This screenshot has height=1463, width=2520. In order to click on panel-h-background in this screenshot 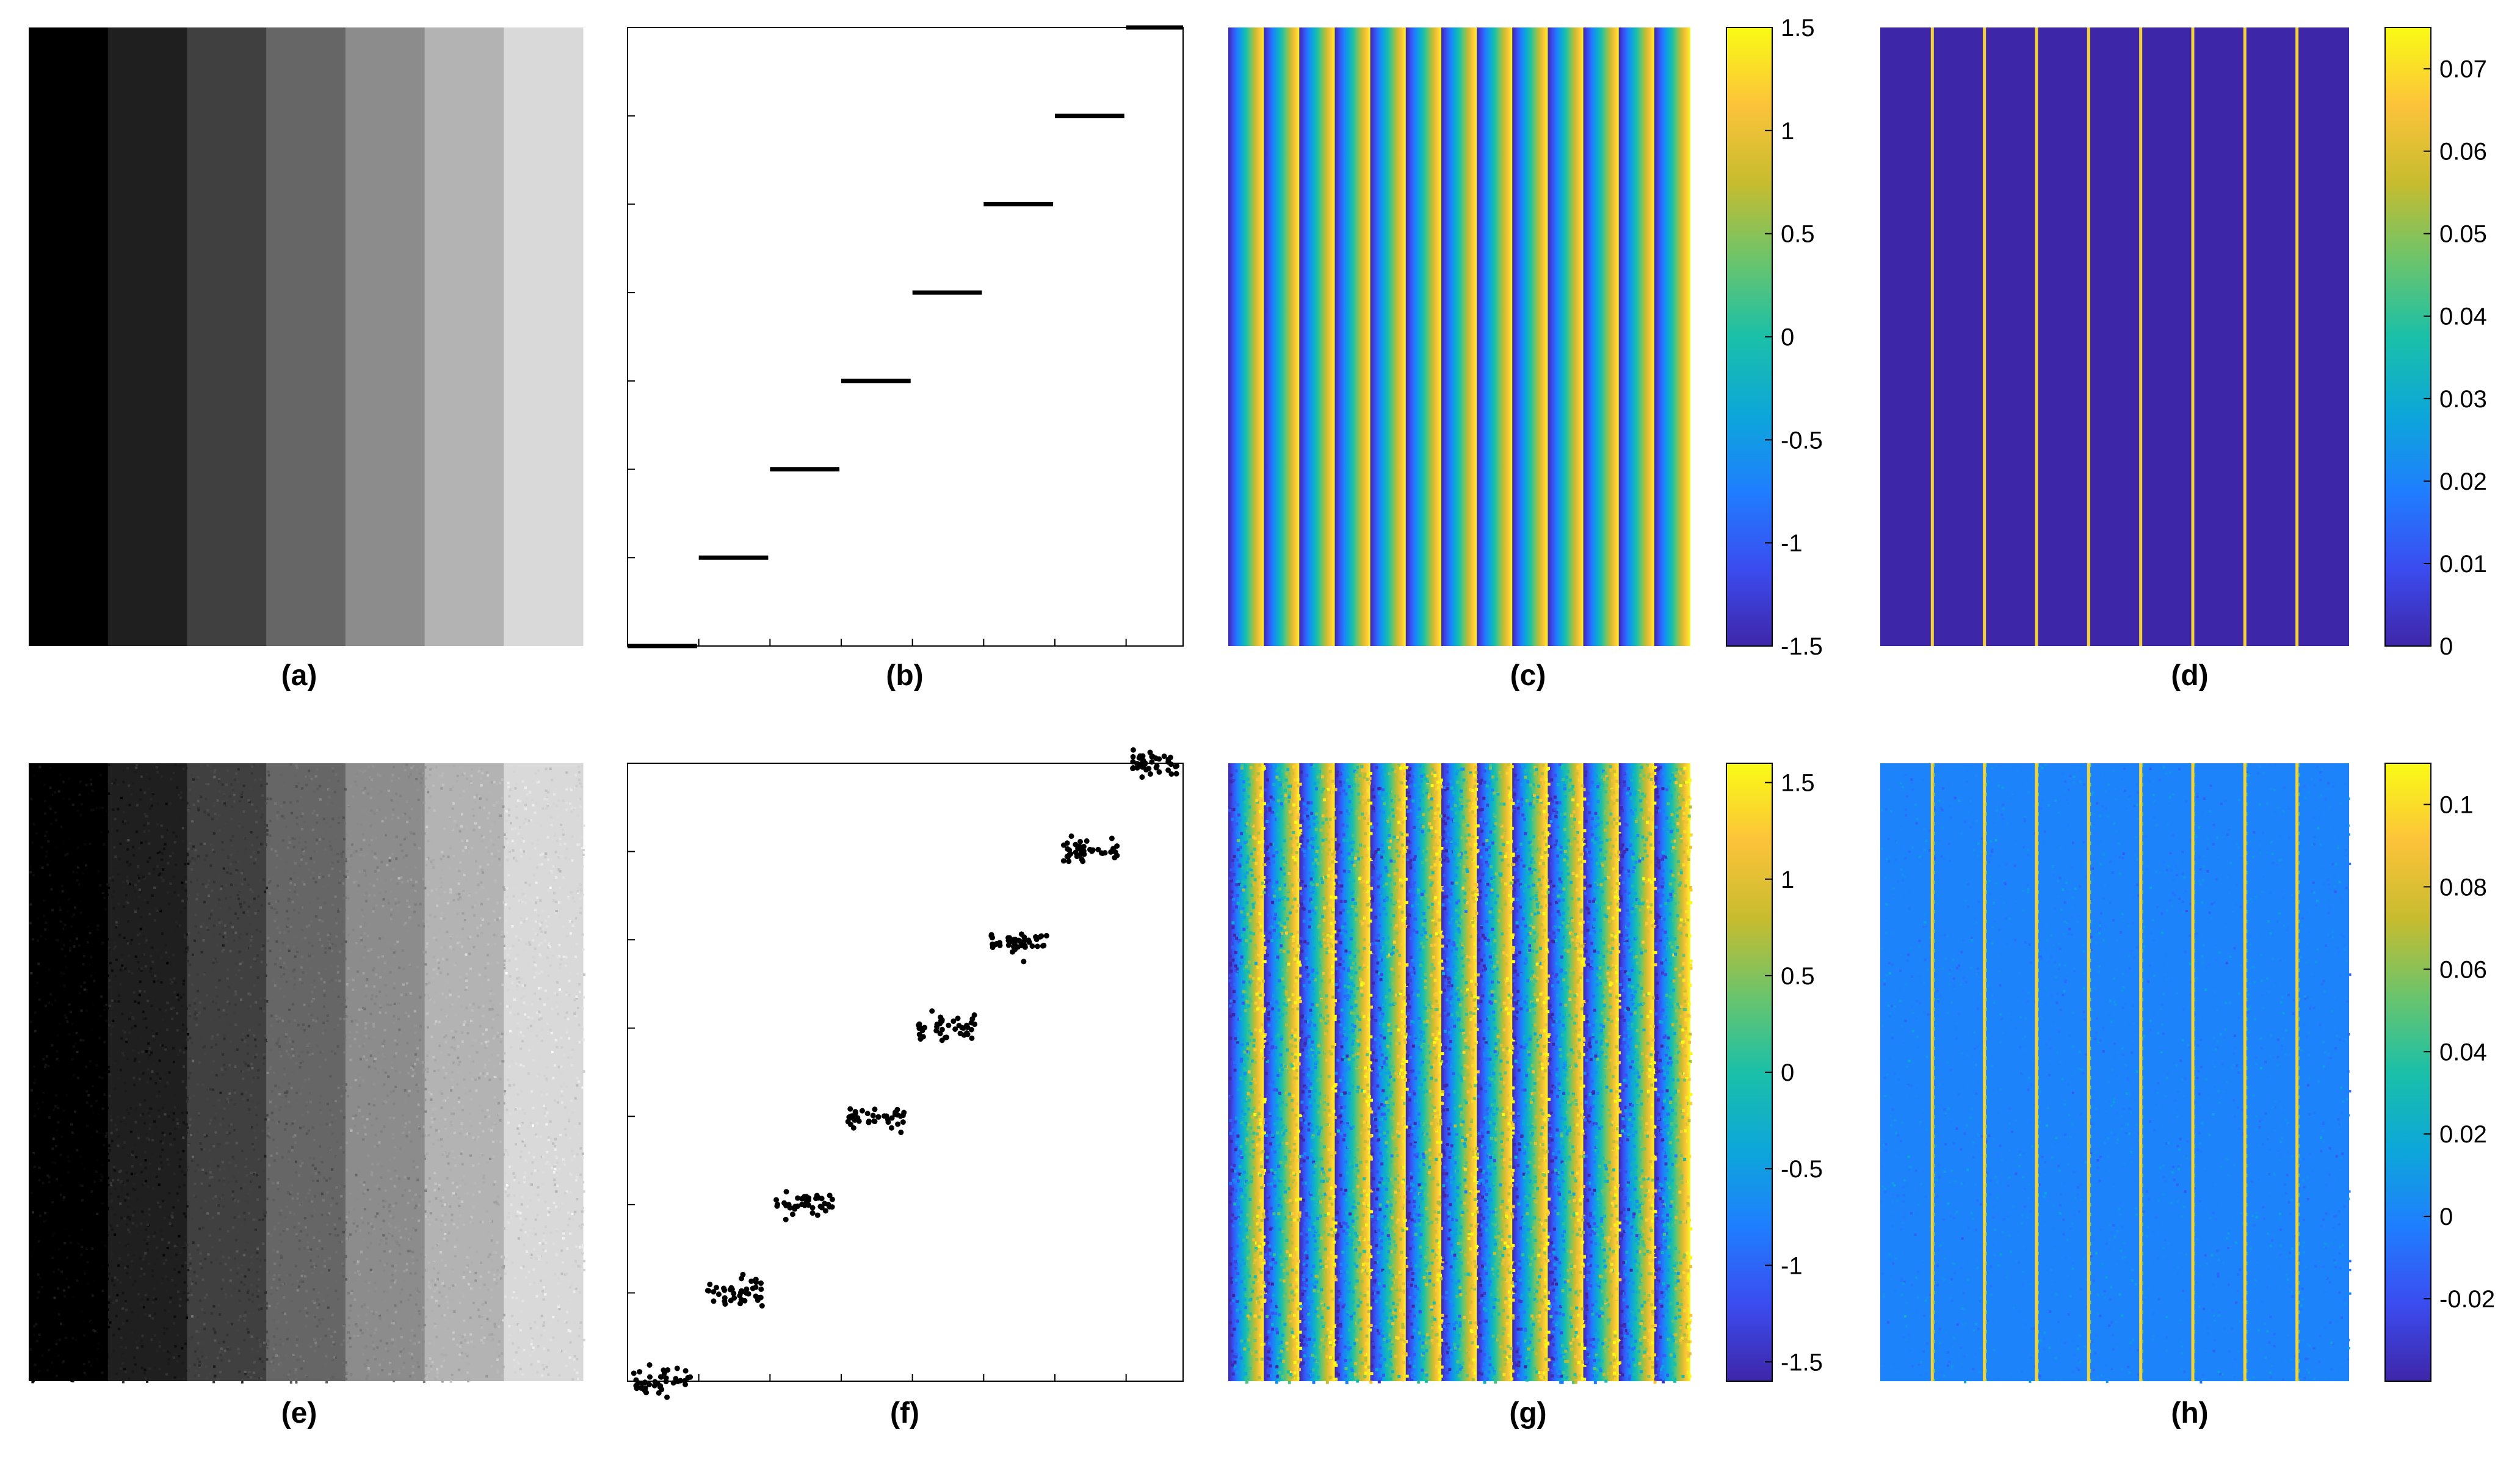, I will do `click(2114, 1072)`.